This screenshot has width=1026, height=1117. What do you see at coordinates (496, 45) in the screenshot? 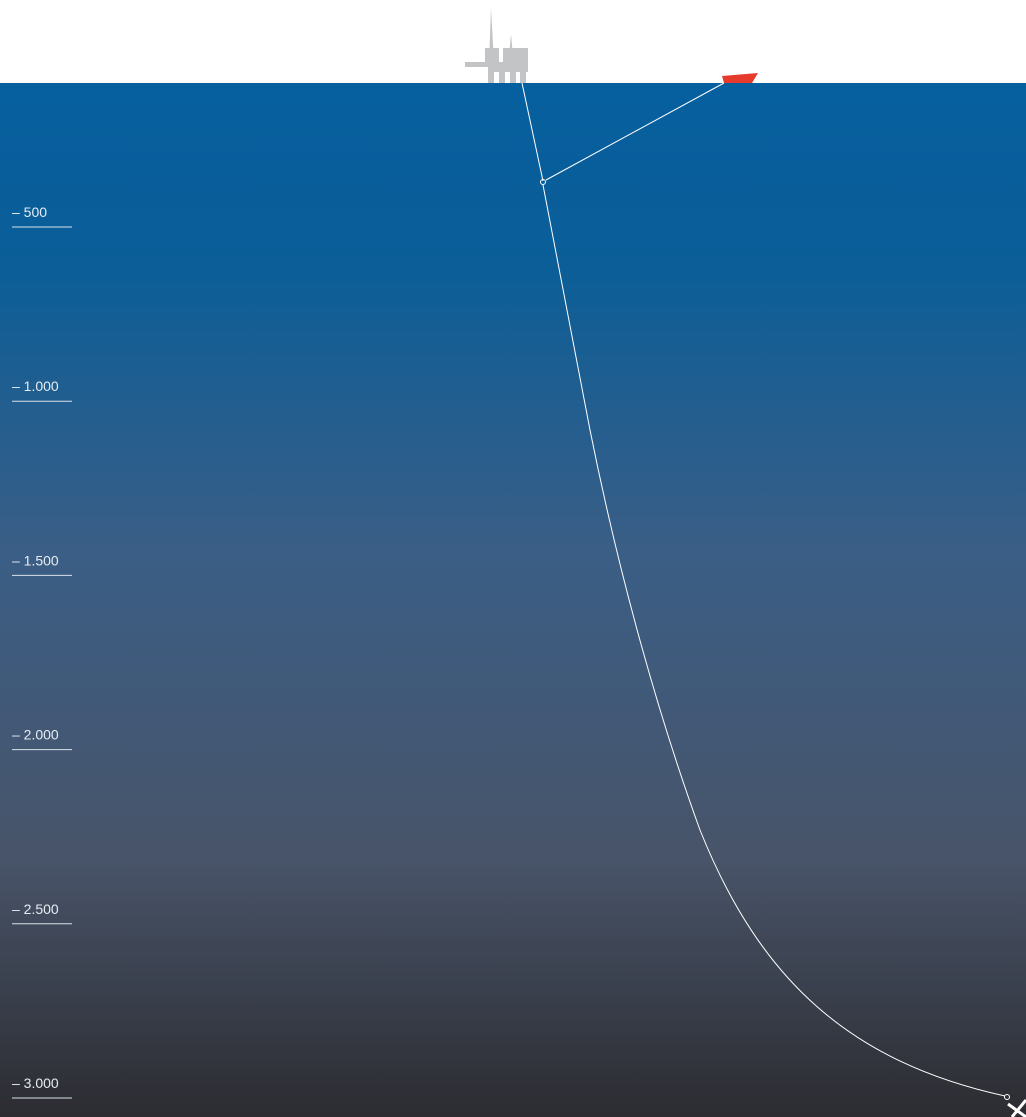
I see `platform` at bounding box center [496, 45].